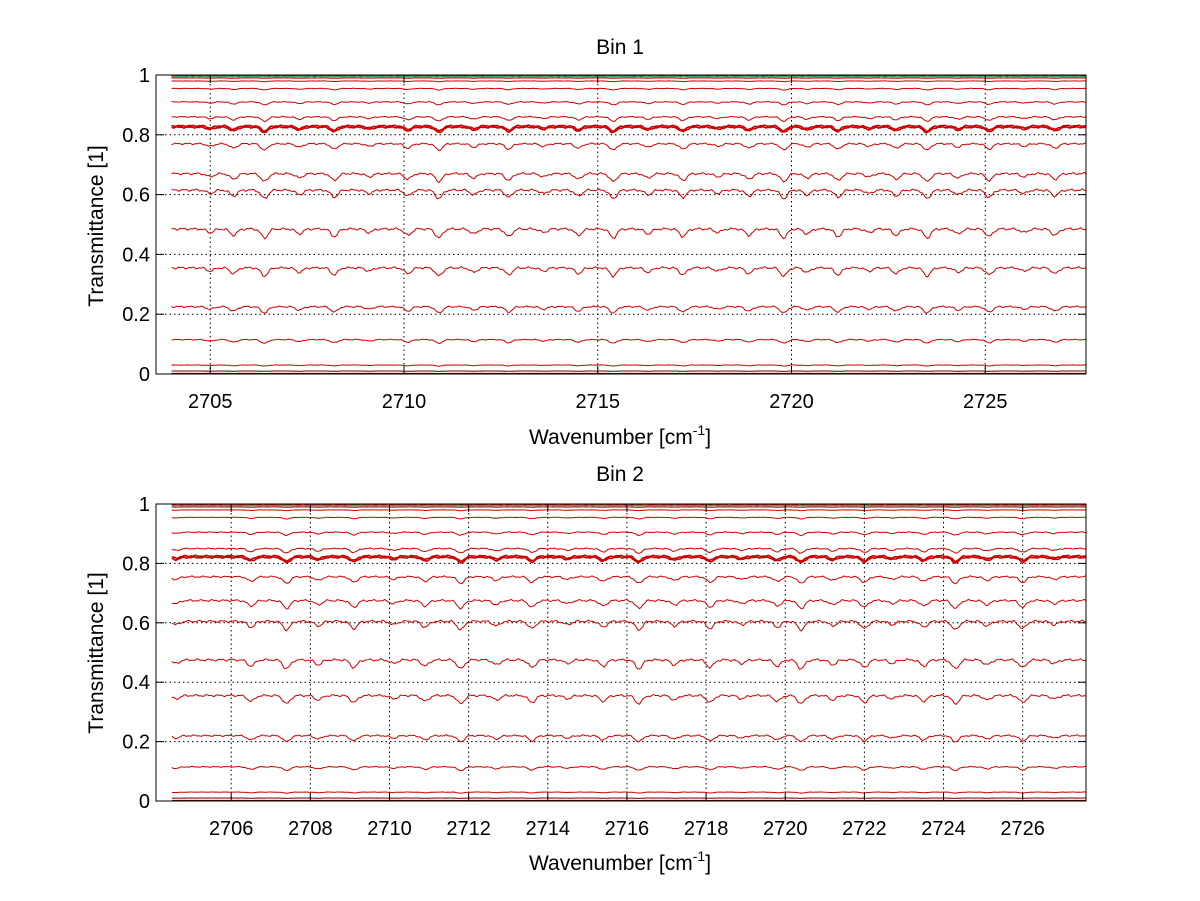 The width and height of the screenshot is (1200, 901). What do you see at coordinates (985, 402) in the screenshot?
I see `x-tick-label: 2725` at bounding box center [985, 402].